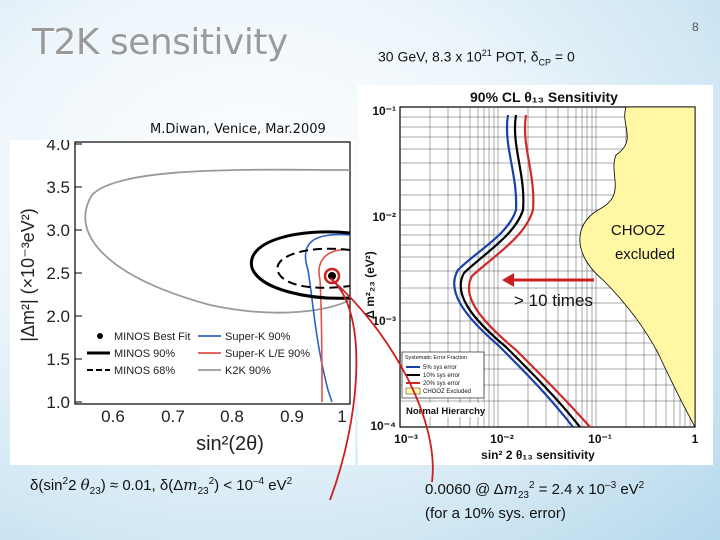 The image size is (720, 540). I want to click on left-x-tick-label: 0.7, so click(173, 416).